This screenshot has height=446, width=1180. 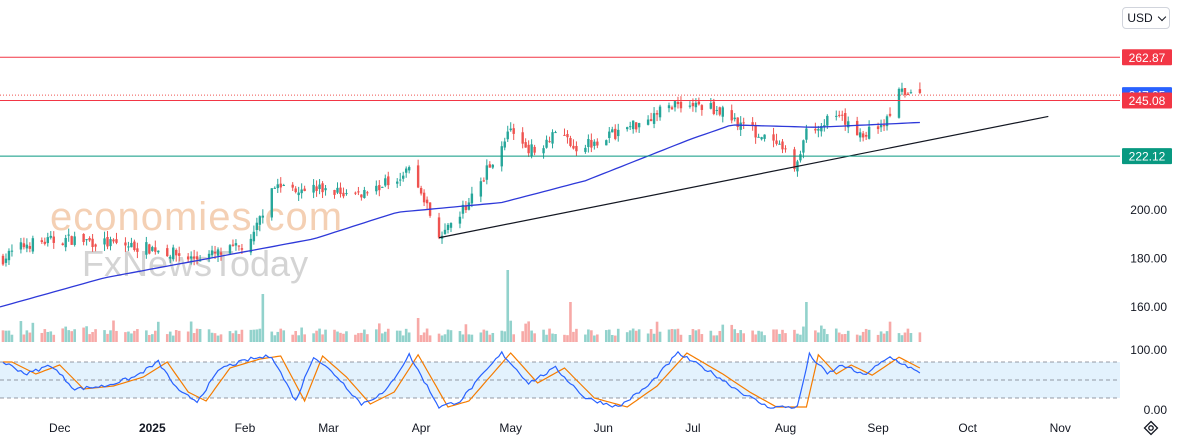 I want to click on time-axis-label: Dec, so click(x=59, y=428).